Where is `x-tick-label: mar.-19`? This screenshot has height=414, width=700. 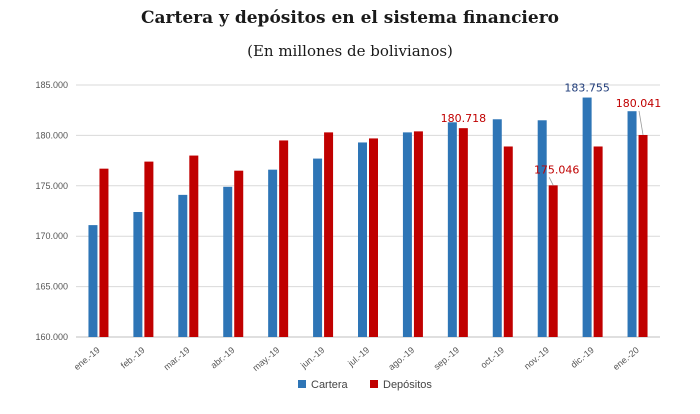
x-tick-label: mar.-19 is located at coordinates (177, 358).